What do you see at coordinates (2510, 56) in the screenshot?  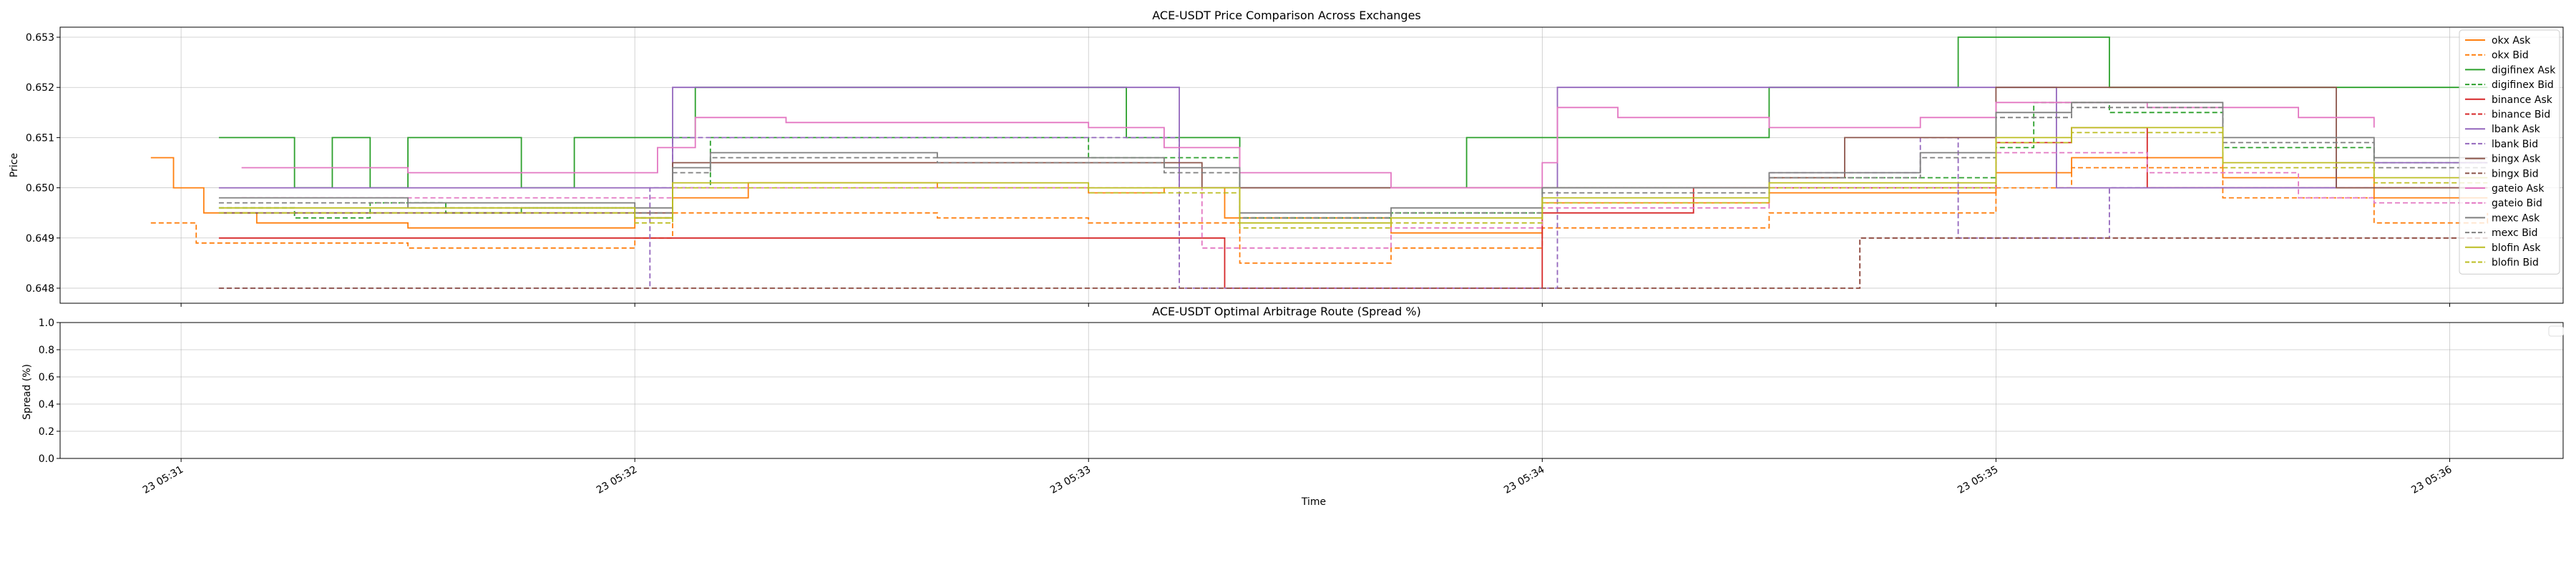 I see `legend-entry-label: okx Bid` at bounding box center [2510, 56].